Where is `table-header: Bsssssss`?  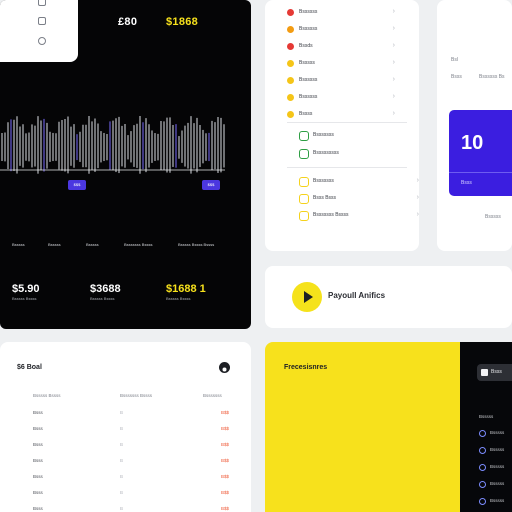 table-header: Bsssssss is located at coordinates (212, 395).